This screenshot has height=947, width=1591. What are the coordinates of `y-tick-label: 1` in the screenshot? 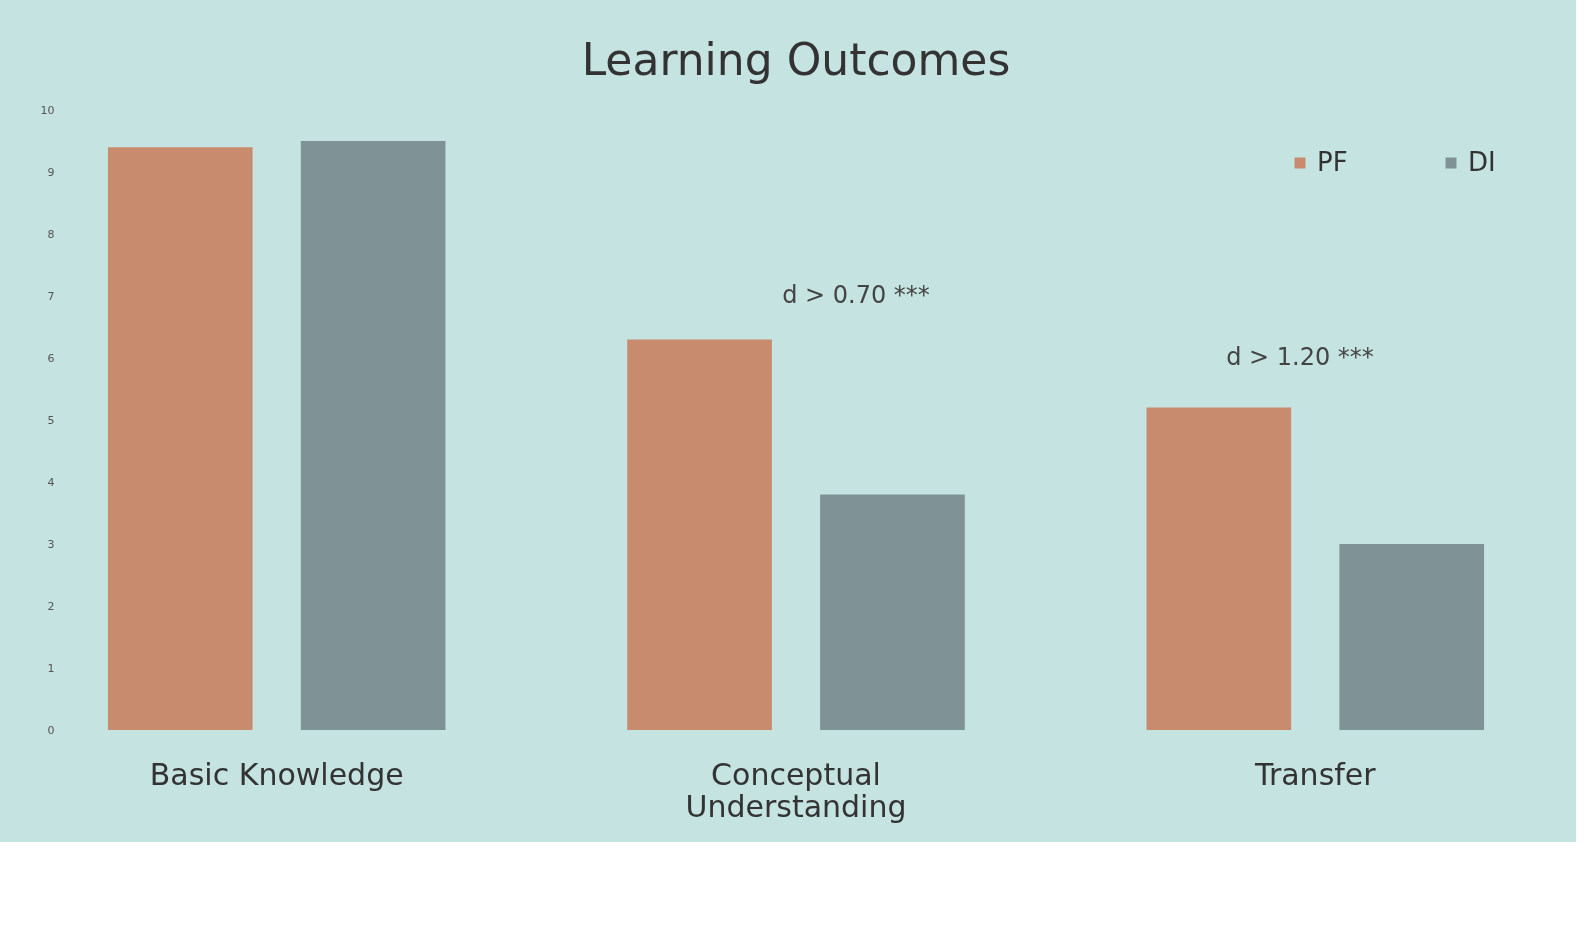 It's located at (51, 668).